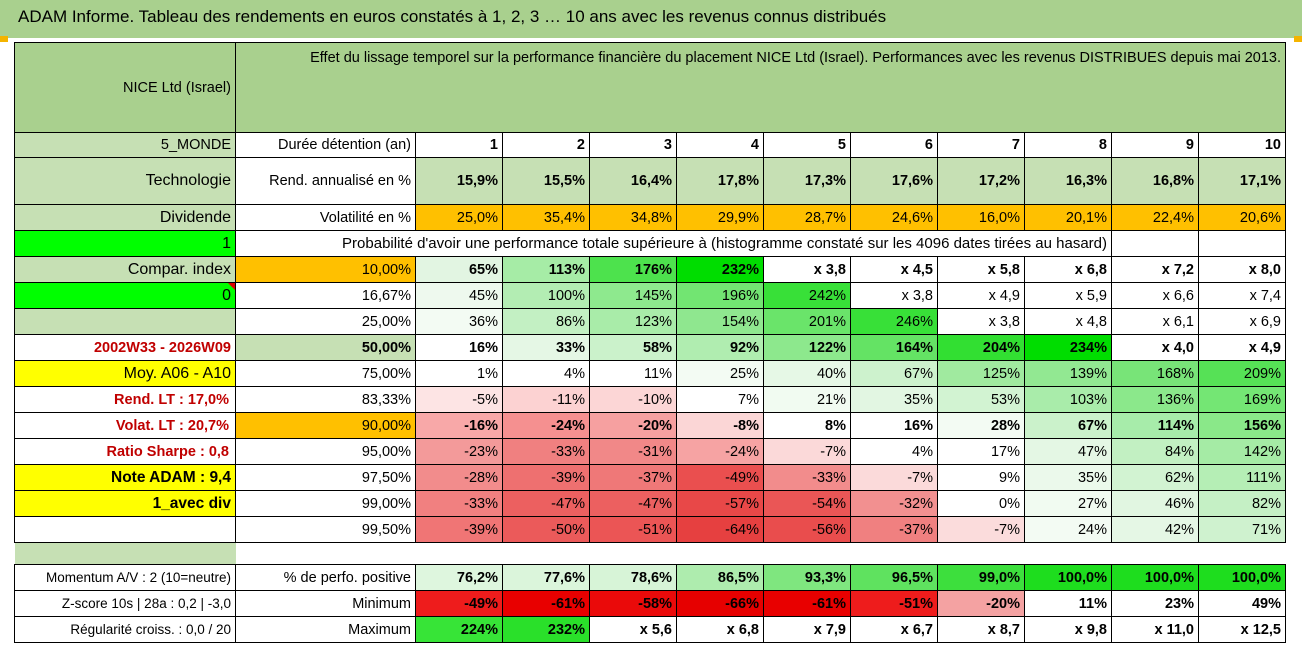 This screenshot has height=654, width=1302. I want to click on percentile-cell: 16,67%, so click(325, 295).